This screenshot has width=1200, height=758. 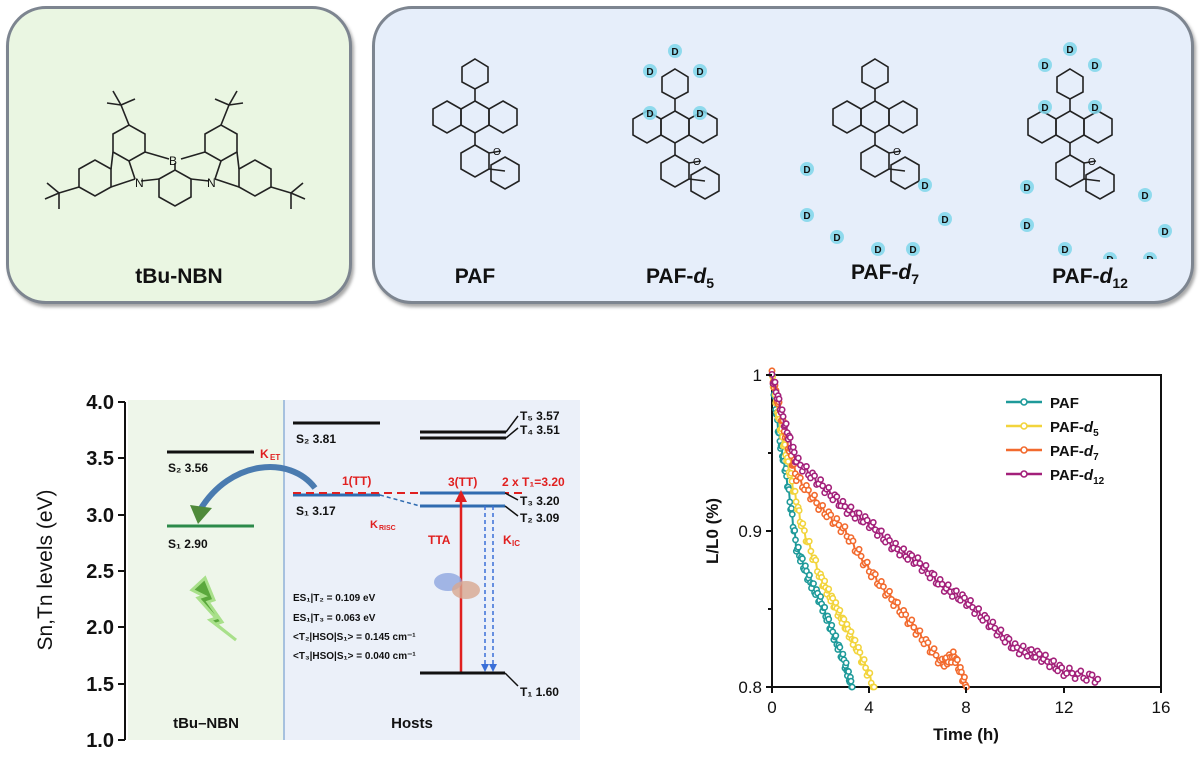 I want to click on chart-series-layer, so click(x=935, y=529).